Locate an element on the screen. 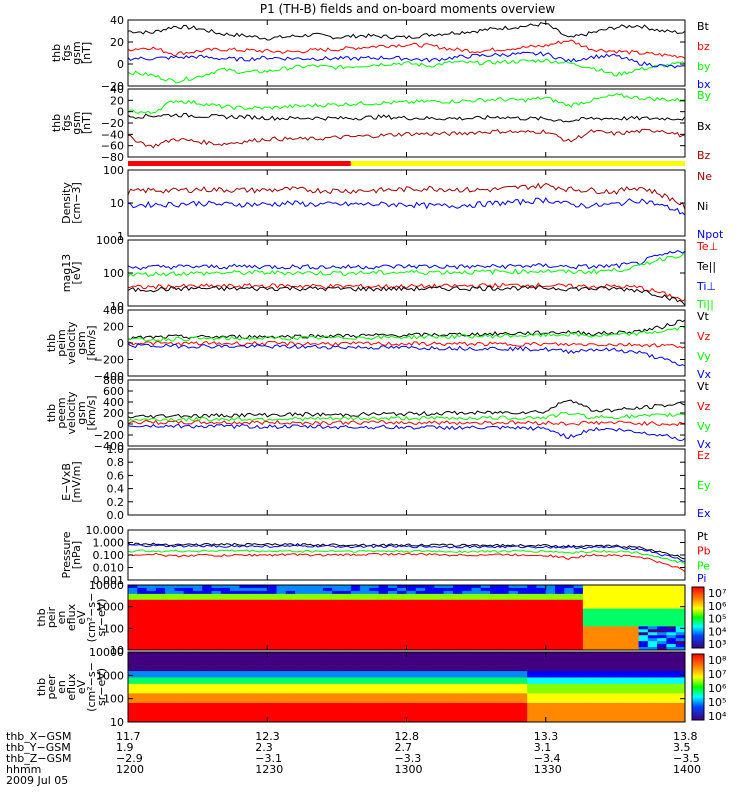 Image resolution: width=750 pixels, height=800 pixels. legend-Pe: Pe is located at coordinates (703, 565).